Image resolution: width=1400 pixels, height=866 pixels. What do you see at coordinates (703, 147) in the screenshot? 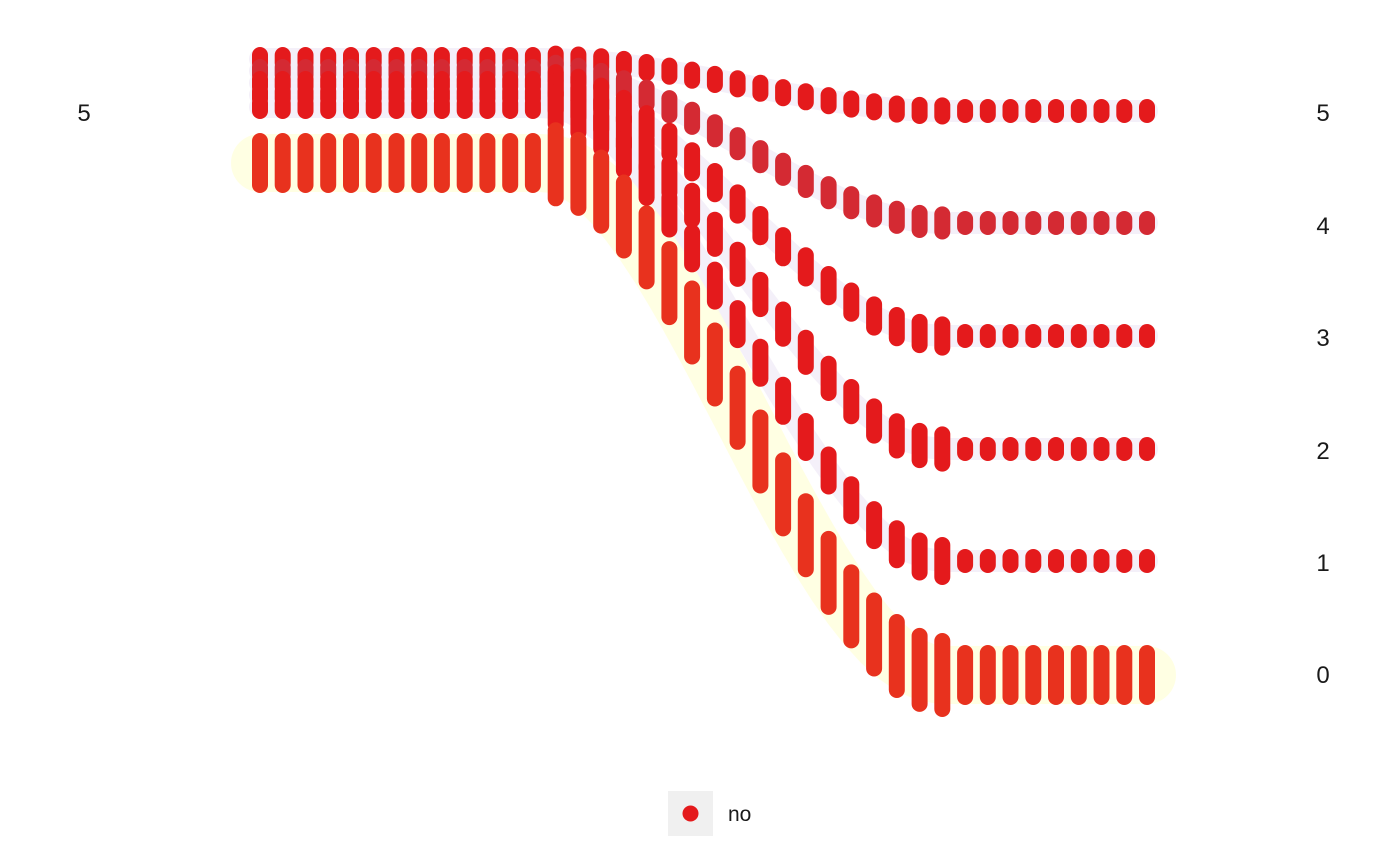
I see `flow-5-to-4-band` at bounding box center [703, 147].